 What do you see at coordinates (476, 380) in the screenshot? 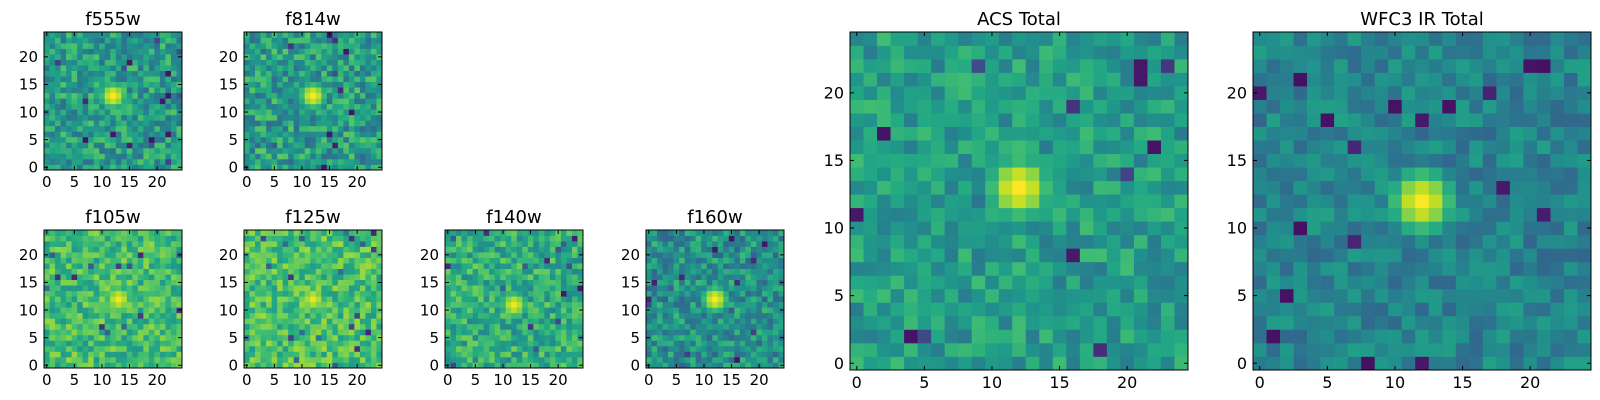
I see `x-tick-label: 5` at bounding box center [476, 380].